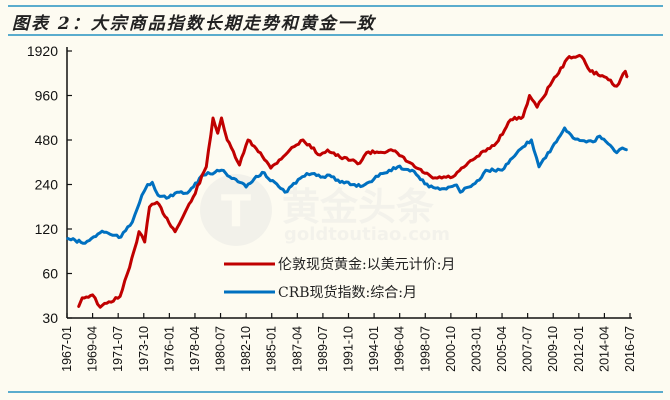  Describe the element at coordinates (118, 349) in the screenshot. I see `x-tick-label: 1971-07` at that location.